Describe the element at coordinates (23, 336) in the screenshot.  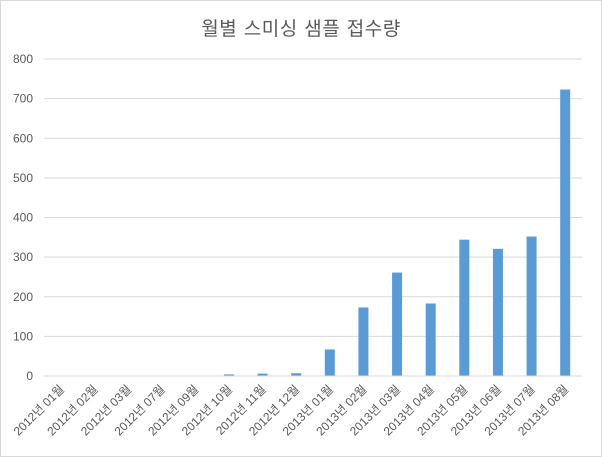
I see `y-tick-label: 100` at that location.